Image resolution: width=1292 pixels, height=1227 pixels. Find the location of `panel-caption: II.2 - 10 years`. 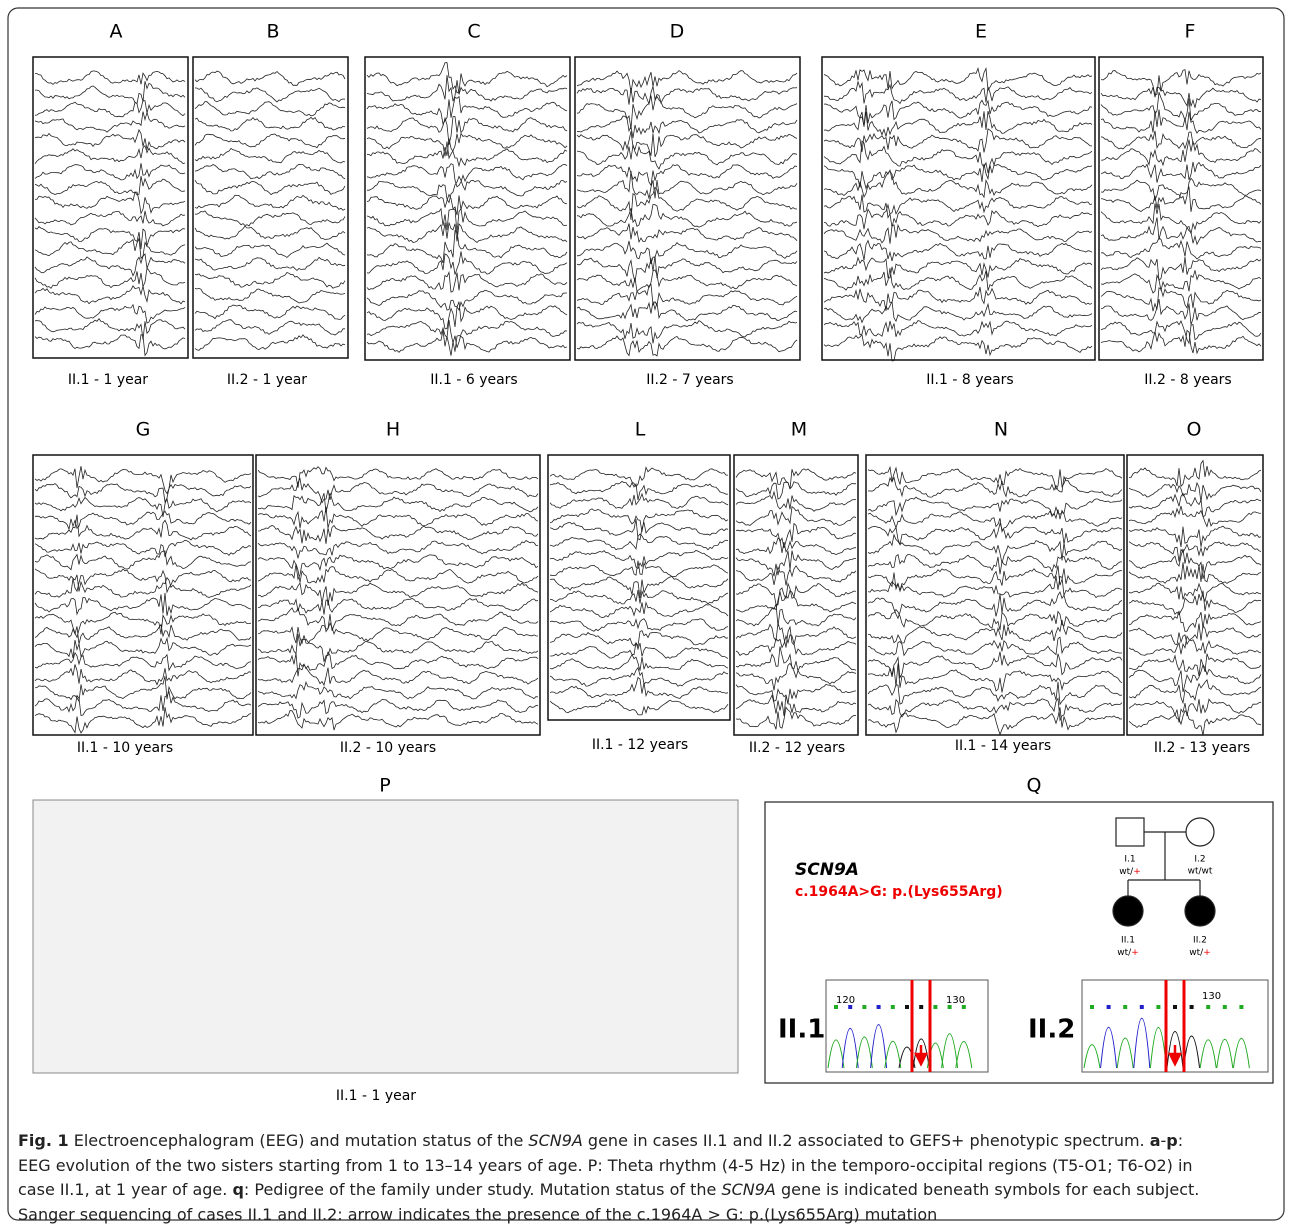

panel-caption: II.2 - 10 years is located at coordinates (388, 748).